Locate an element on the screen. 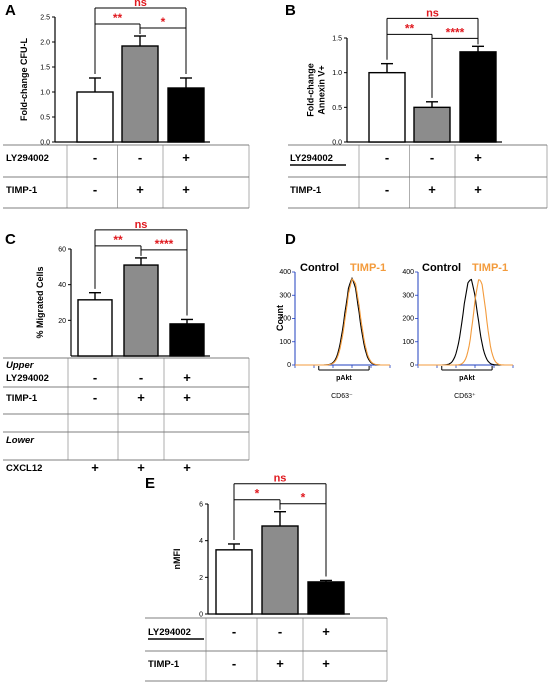  x-axis-label: pAkt is located at coordinates (467, 378).